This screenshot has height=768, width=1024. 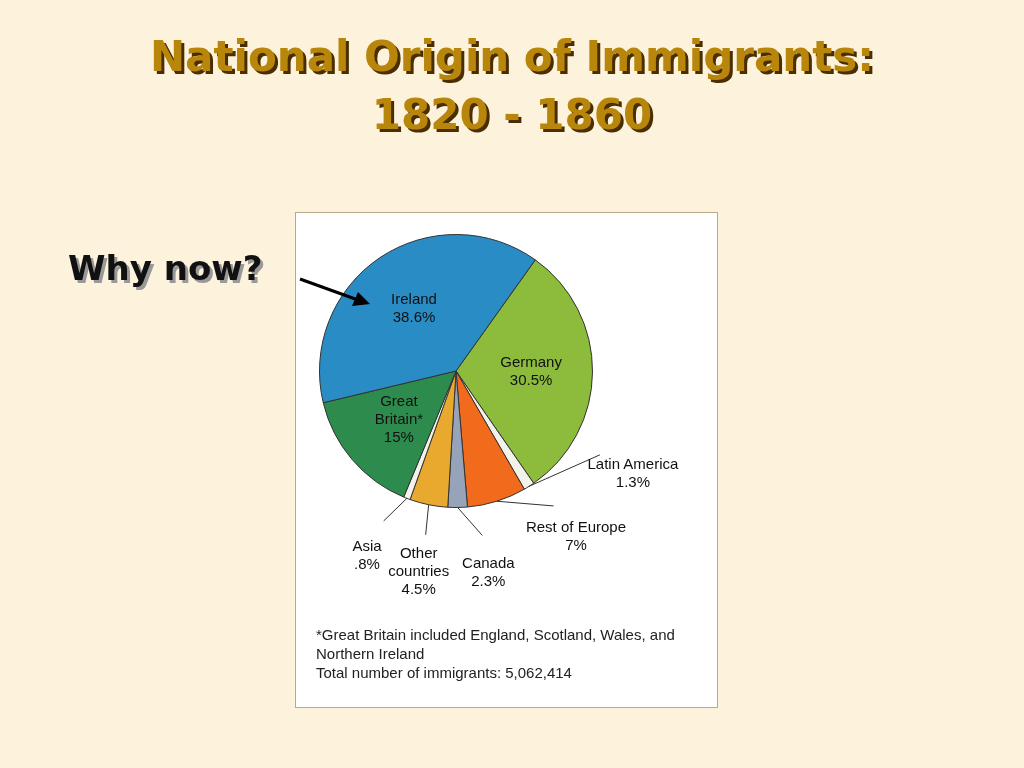 I want to click on text: Why now?, so click(x=165, y=268).